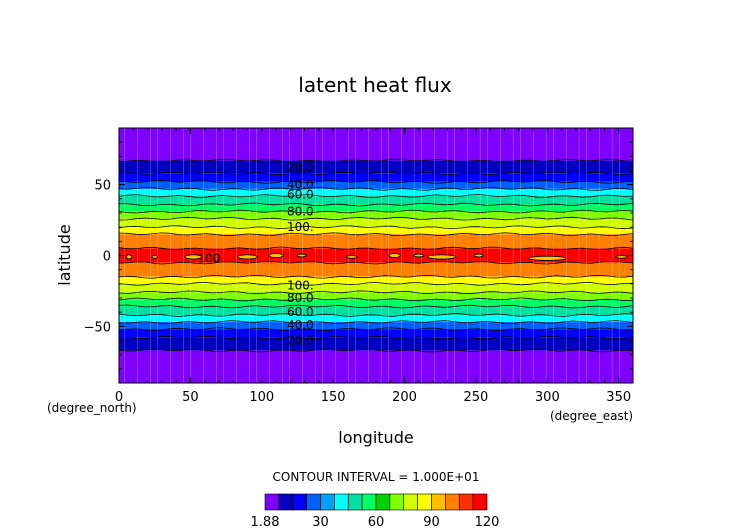 Image resolution: width=752 pixels, height=532 pixels. I want to click on contour-label-south-3: 40.0, so click(300, 325).